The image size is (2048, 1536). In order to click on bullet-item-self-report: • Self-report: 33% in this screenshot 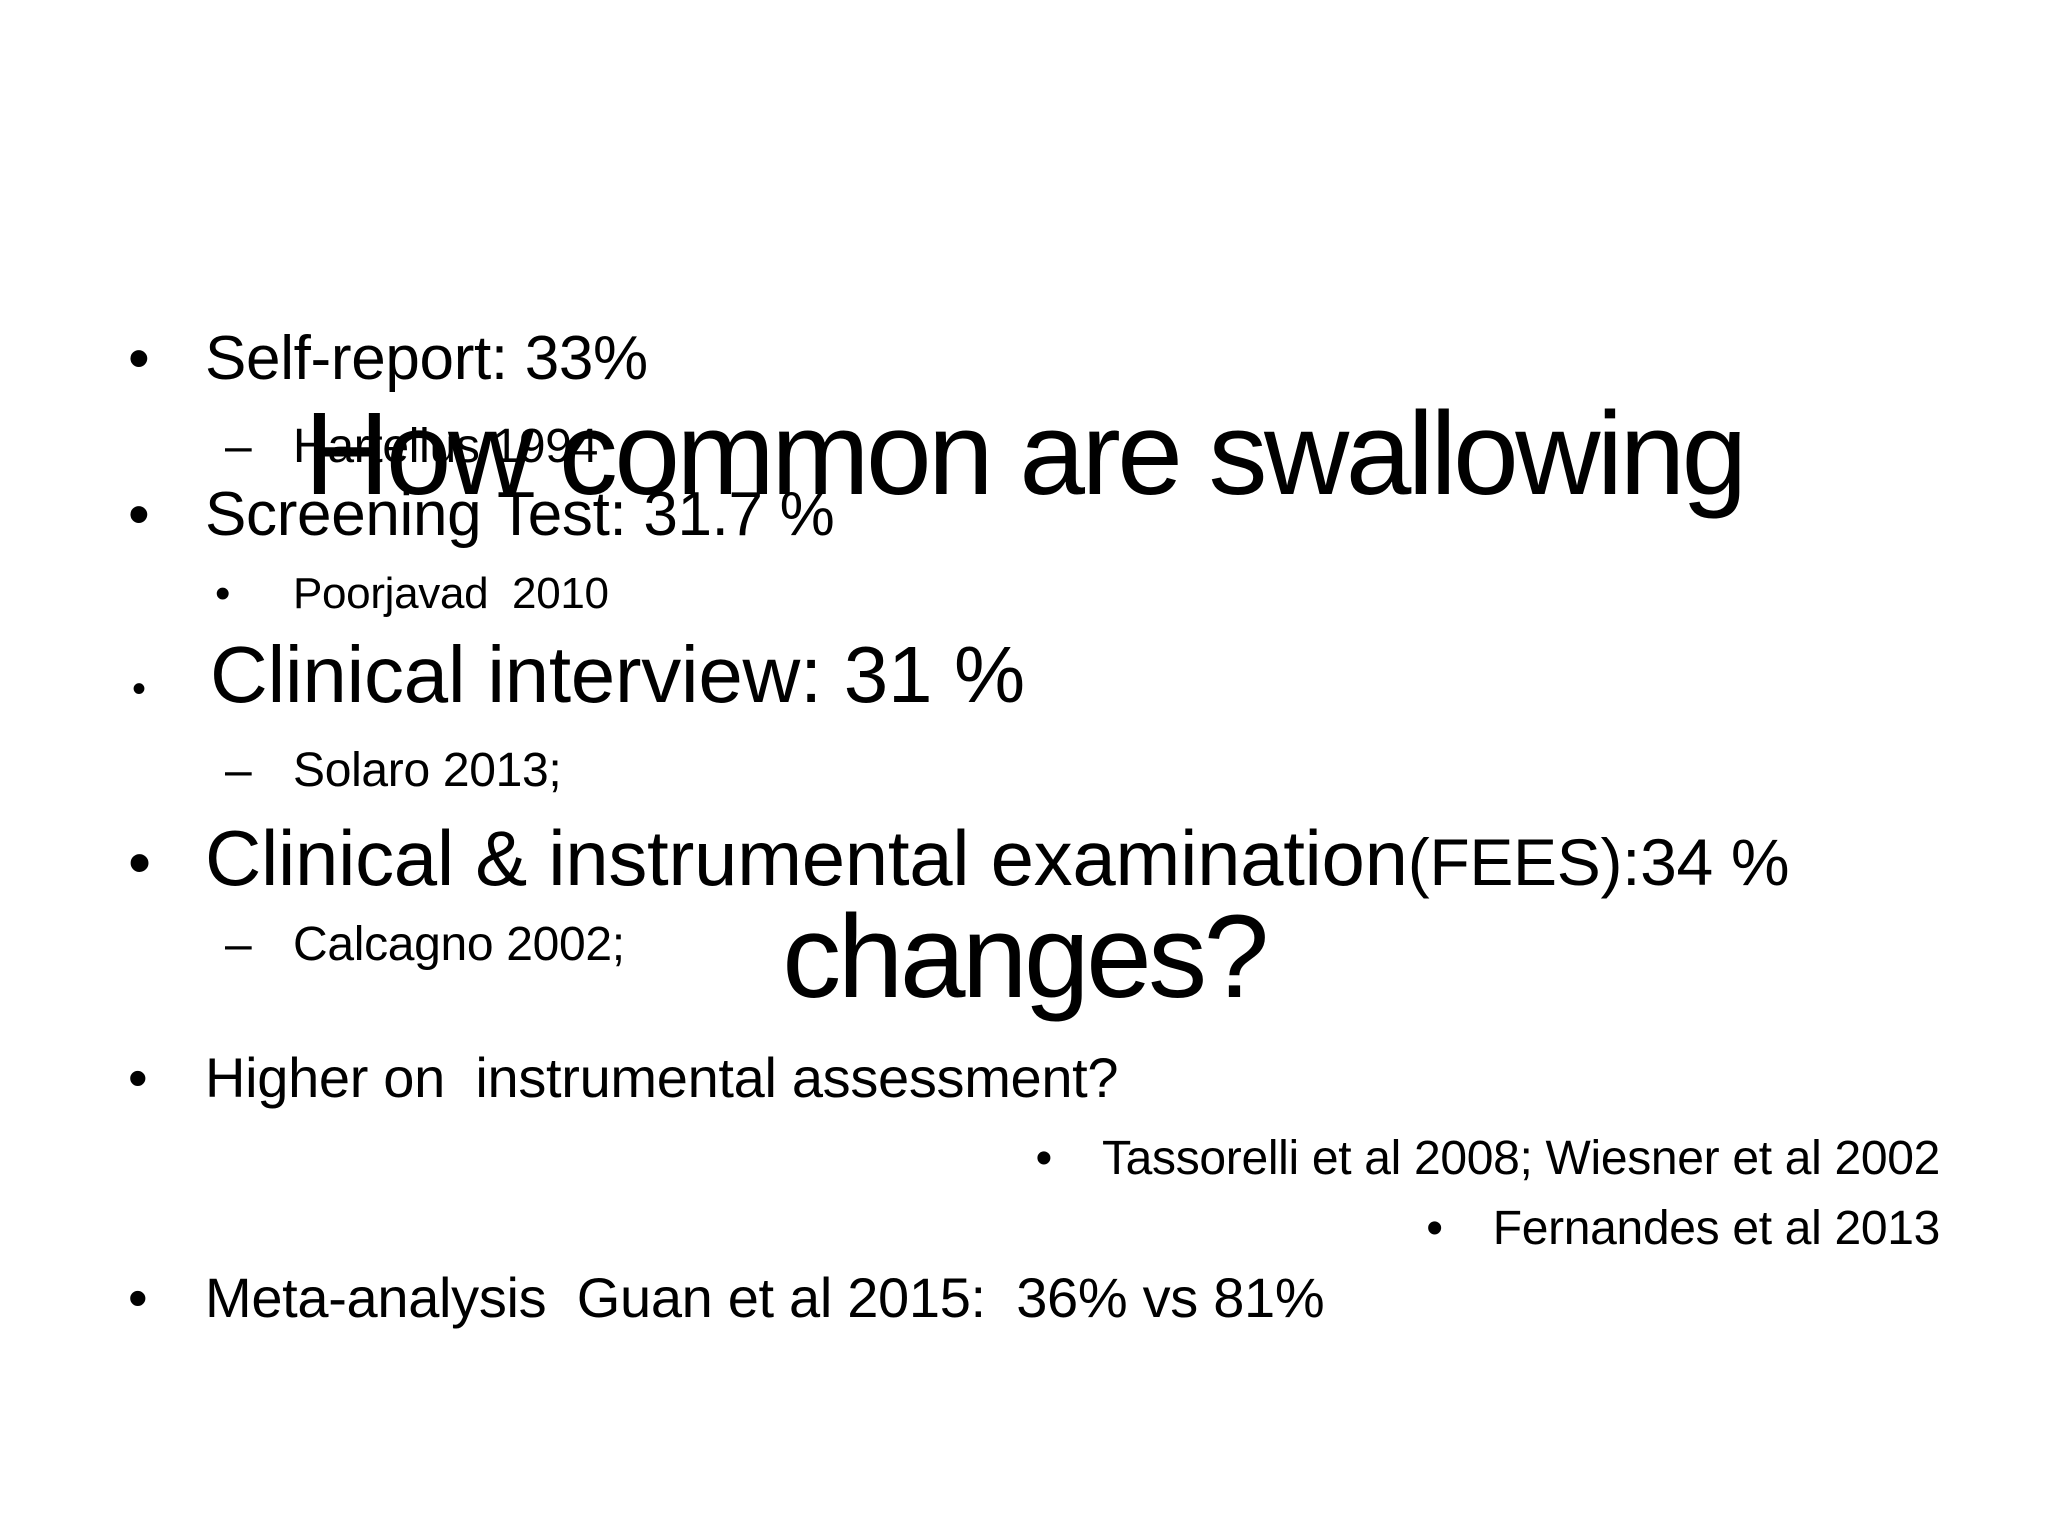, I will do `click(388, 359)`.